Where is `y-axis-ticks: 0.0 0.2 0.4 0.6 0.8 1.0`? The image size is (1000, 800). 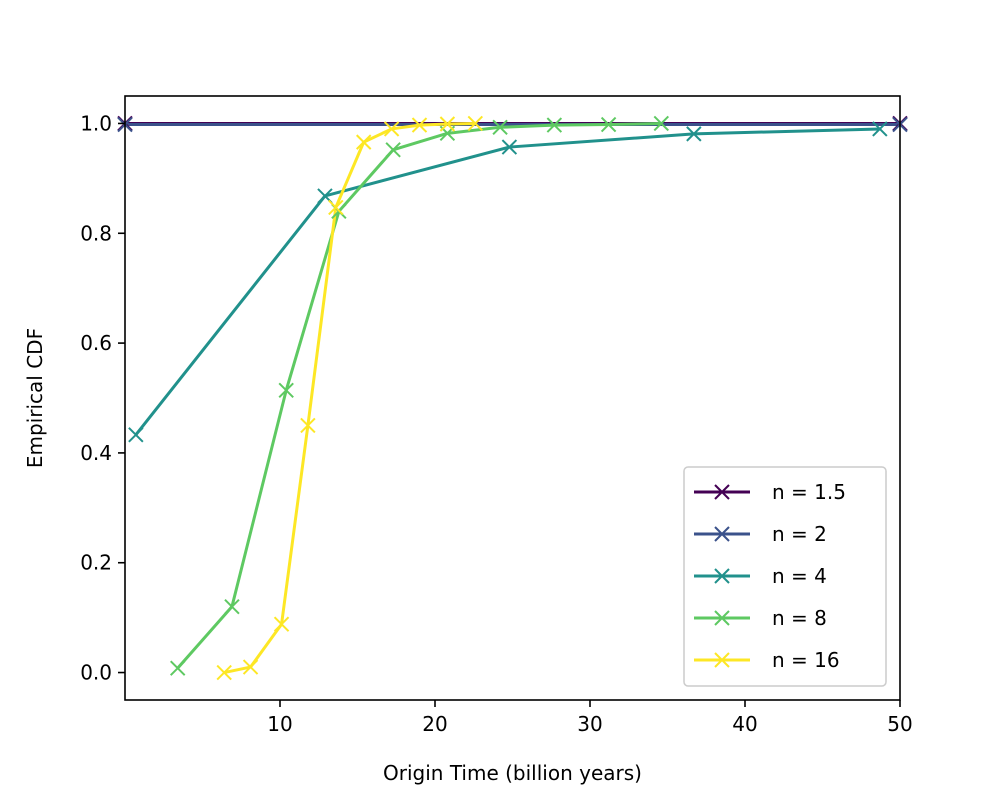
y-axis-ticks: 0.0 0.2 0.4 0.6 0.8 1.0 is located at coordinates (102, 398).